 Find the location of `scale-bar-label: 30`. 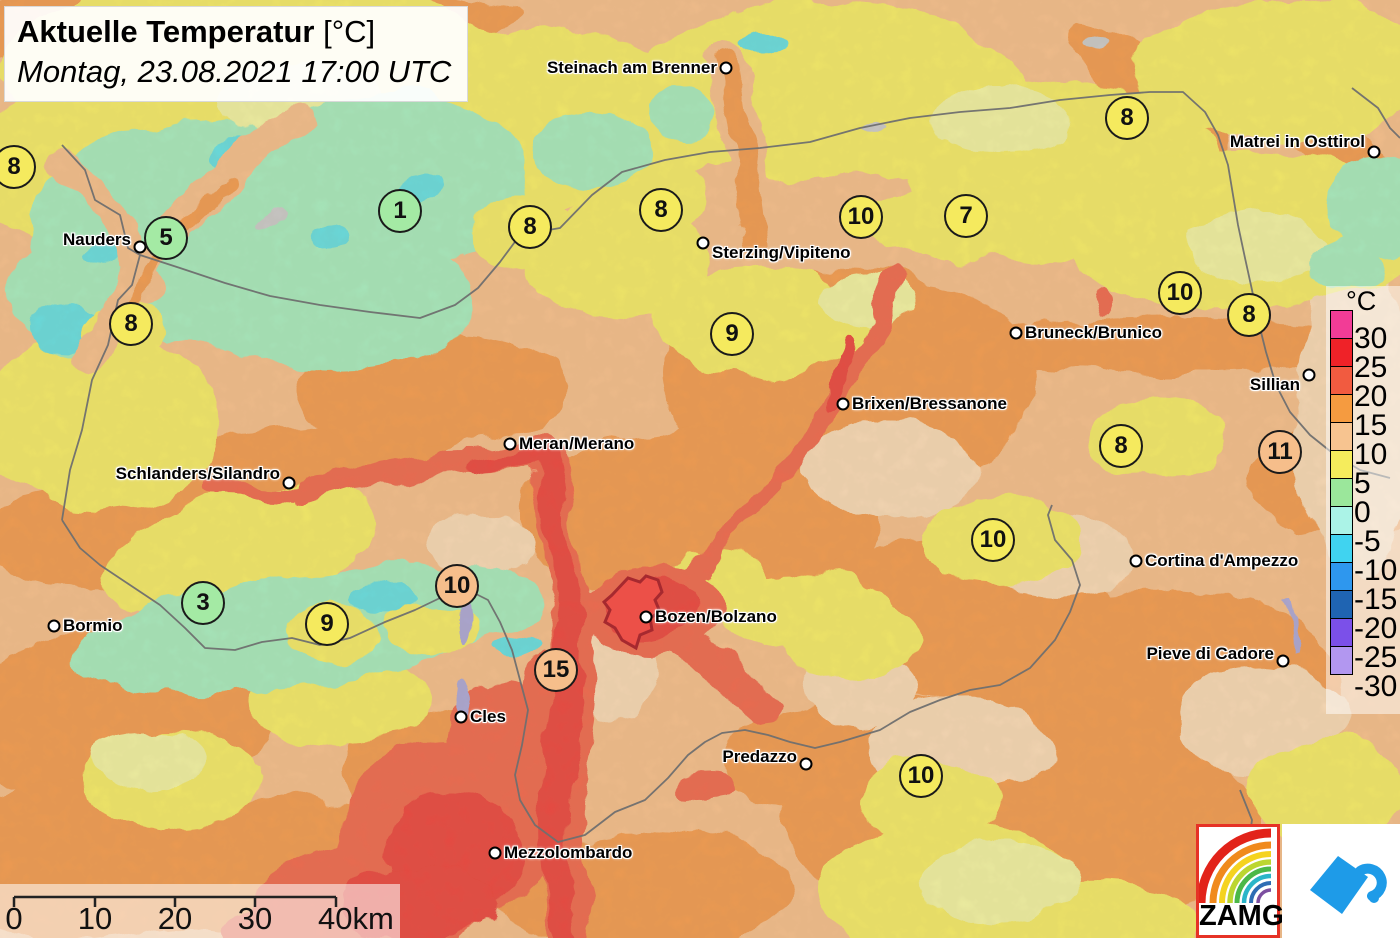

scale-bar-label: 30 is located at coordinates (255, 918).